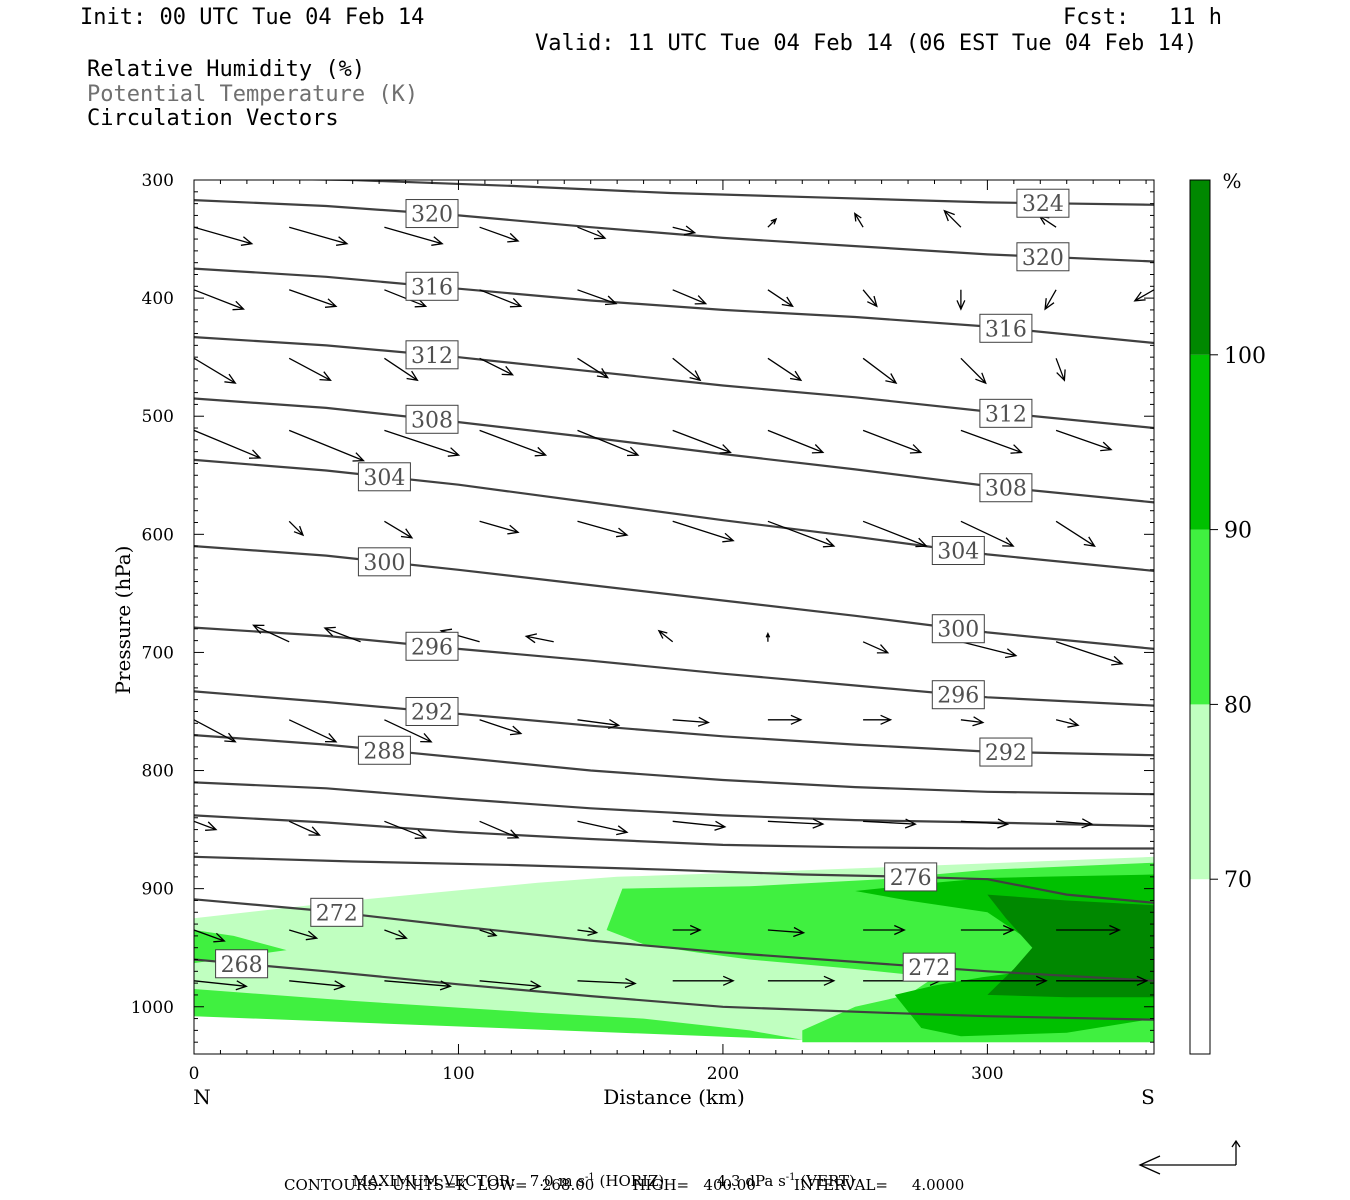  I want to click on max-vector-label: MAXIMUM VECTOR:, so click(434, 1181).